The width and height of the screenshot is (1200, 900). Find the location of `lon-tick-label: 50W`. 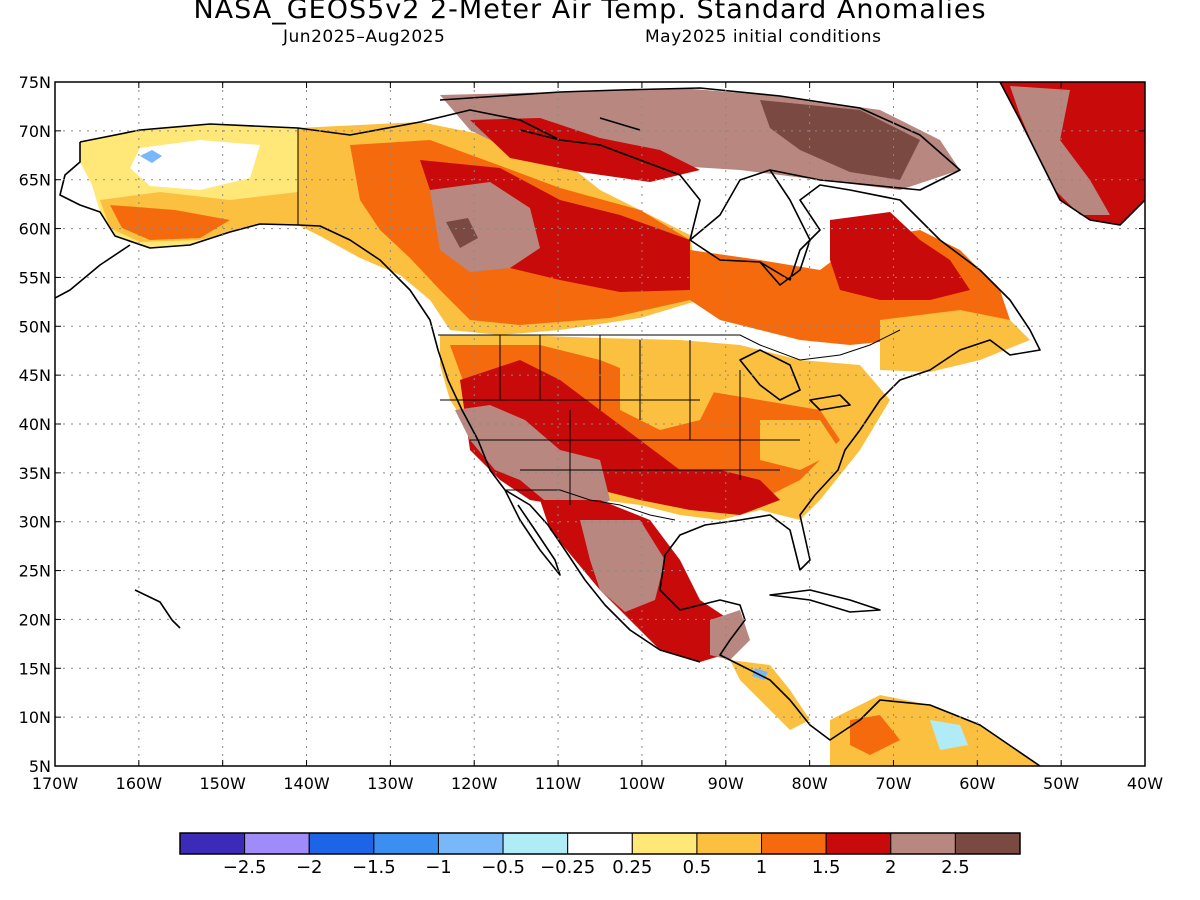

lon-tick-label: 50W is located at coordinates (1061, 783).